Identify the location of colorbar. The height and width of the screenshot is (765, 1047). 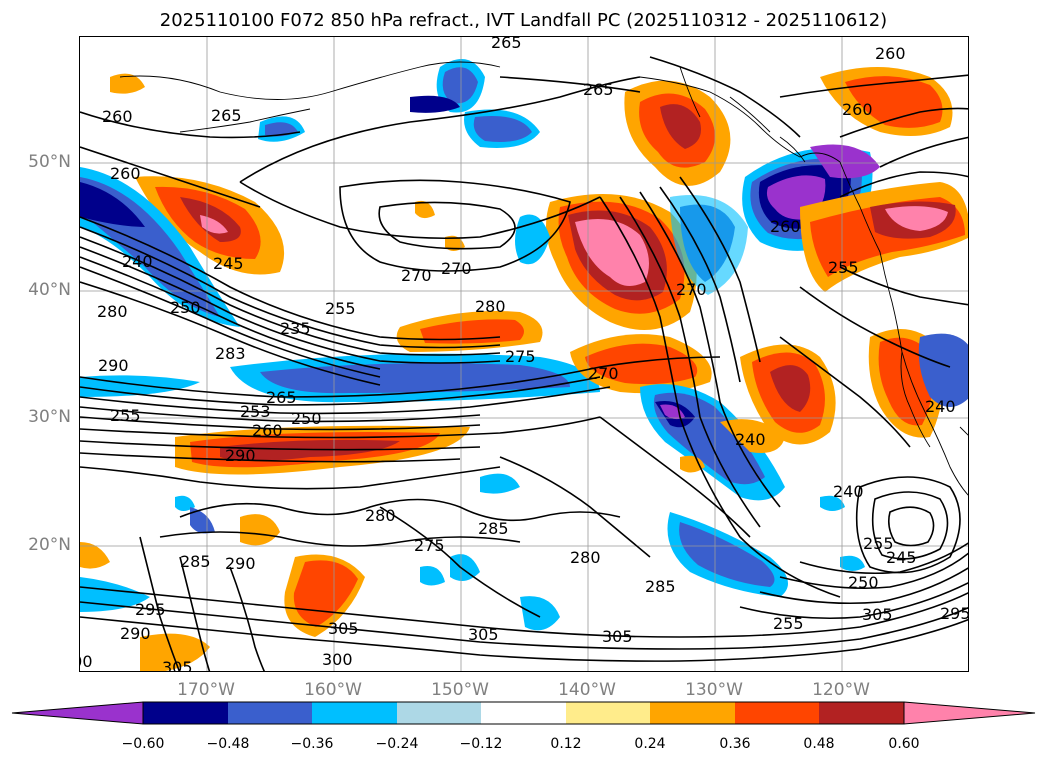
(523, 713).